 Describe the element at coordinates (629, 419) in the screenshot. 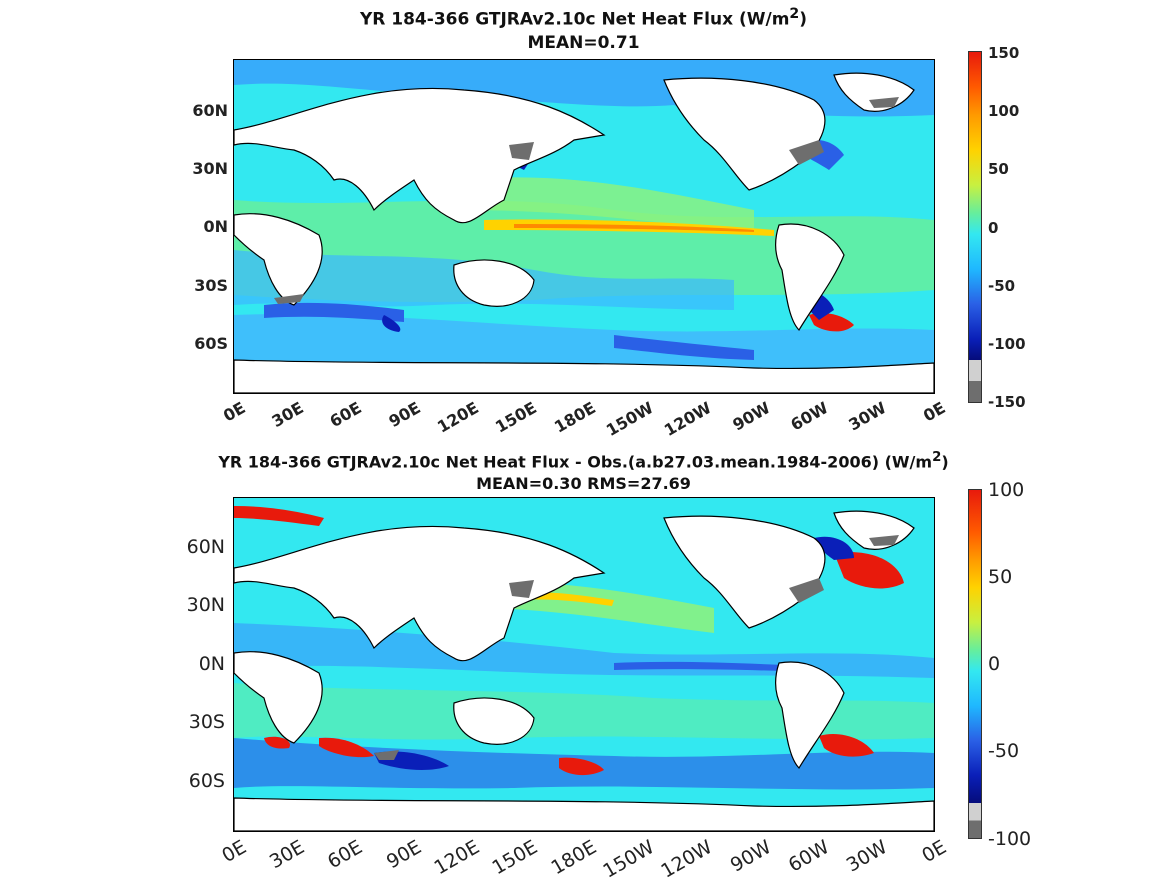

I see `top-xlabel-150w: 150W` at that location.